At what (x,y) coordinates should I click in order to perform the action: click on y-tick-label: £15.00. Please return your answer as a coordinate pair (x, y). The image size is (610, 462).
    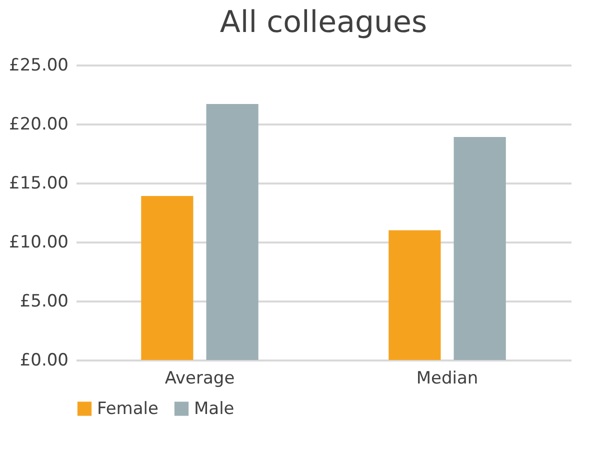
    Looking at the image, I should click on (38, 184).